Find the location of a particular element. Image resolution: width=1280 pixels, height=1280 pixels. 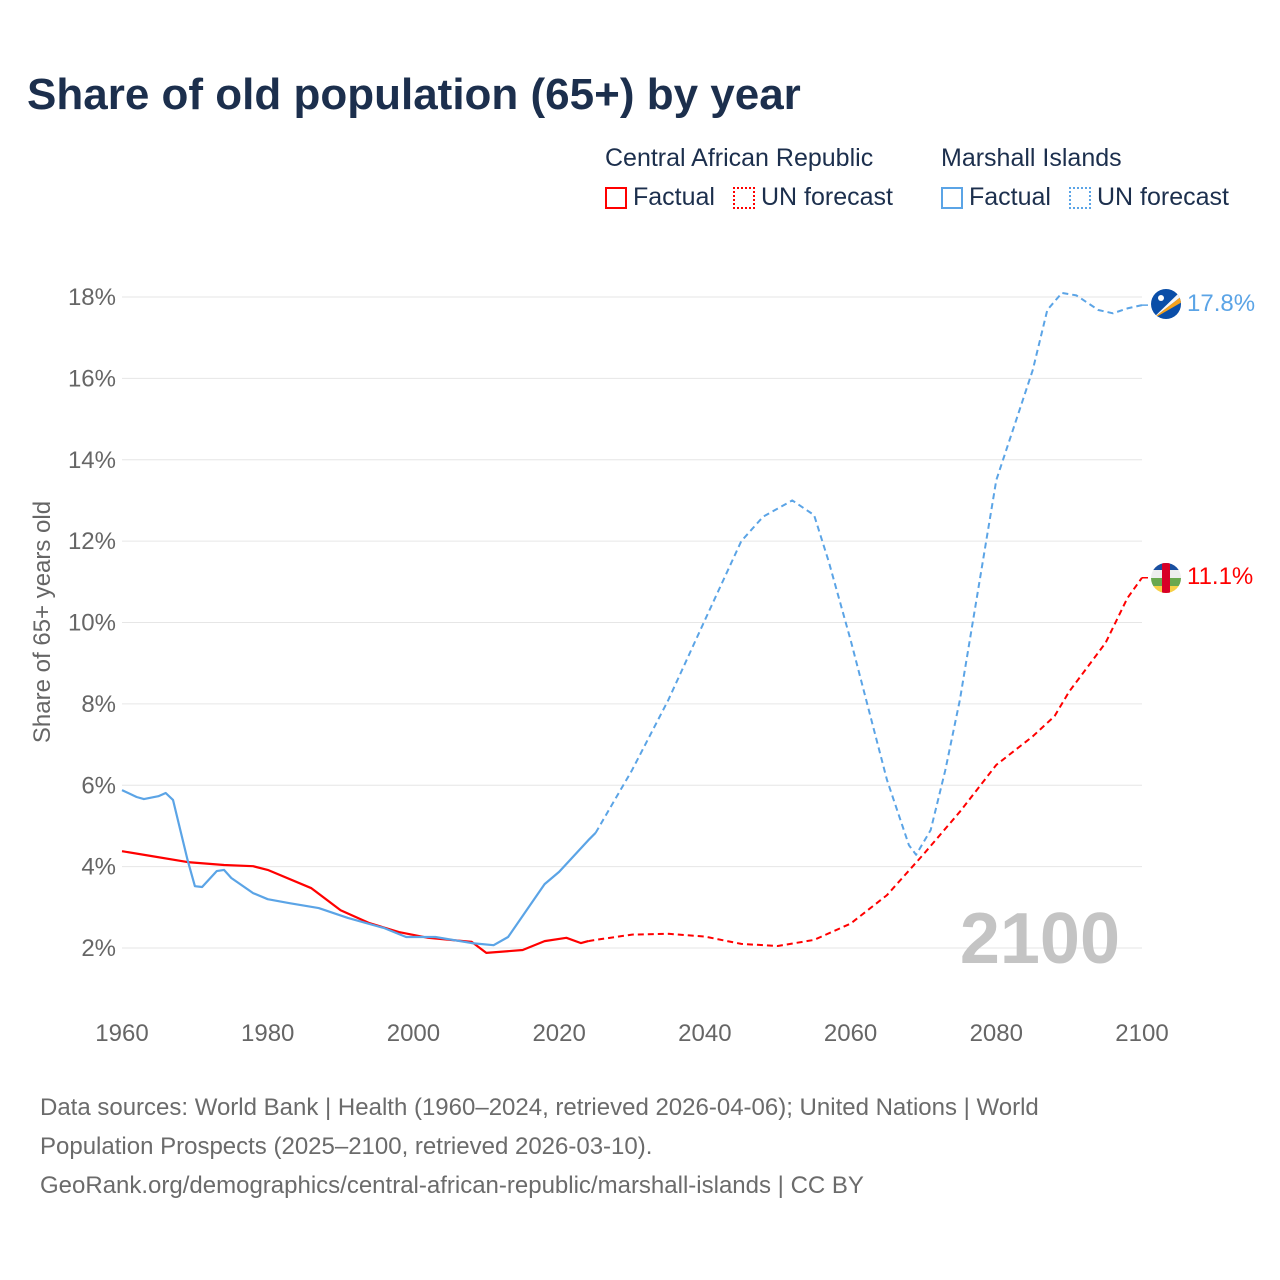

x-tick-label: 1960 is located at coordinates (121, 1033).